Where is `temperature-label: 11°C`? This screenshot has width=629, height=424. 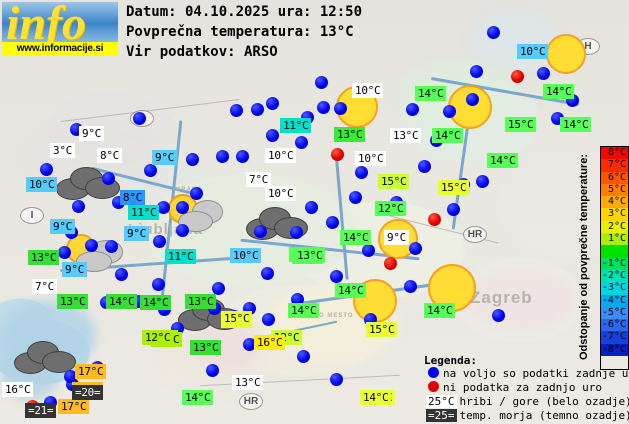
temperature-label: 11°C is located at coordinates (181, 256).